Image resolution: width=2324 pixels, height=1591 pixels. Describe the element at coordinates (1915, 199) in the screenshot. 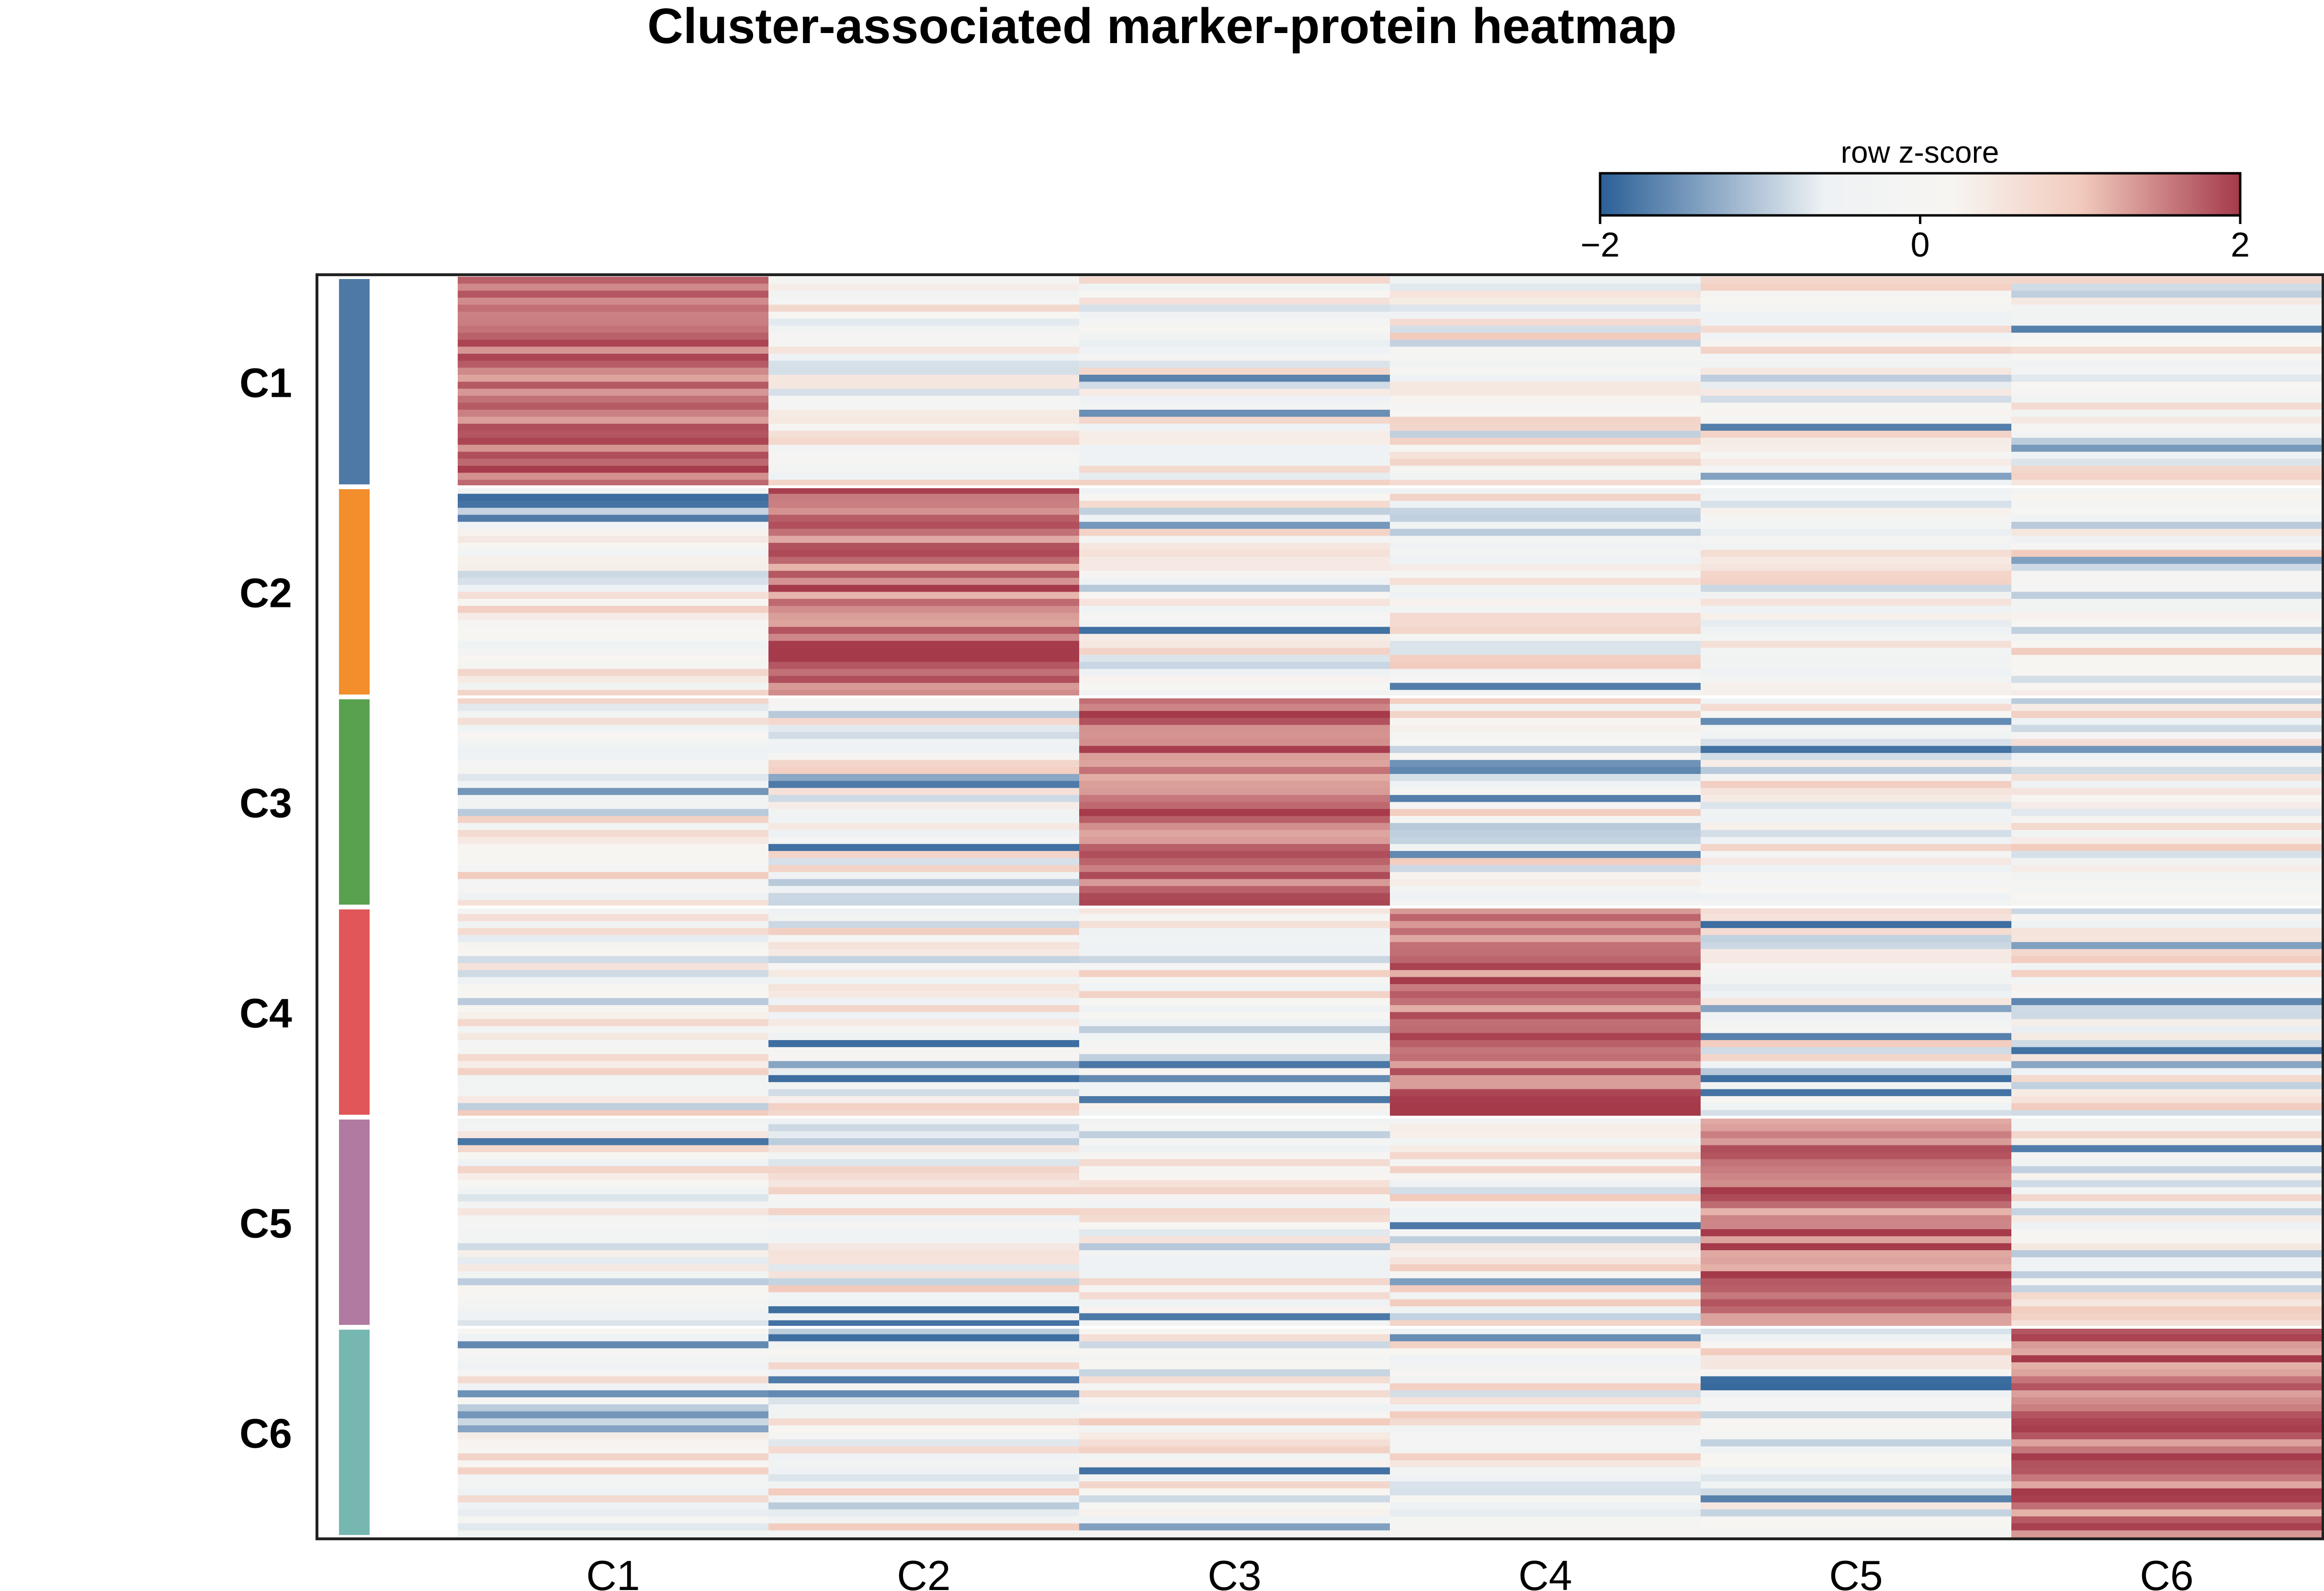

I see `colorbar: row z-score −2 0 2` at that location.